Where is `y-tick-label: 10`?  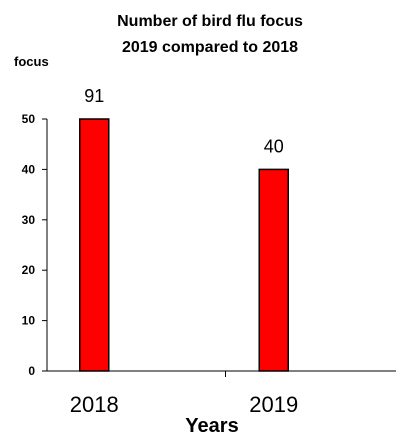
y-tick-label: 10 is located at coordinates (29, 321).